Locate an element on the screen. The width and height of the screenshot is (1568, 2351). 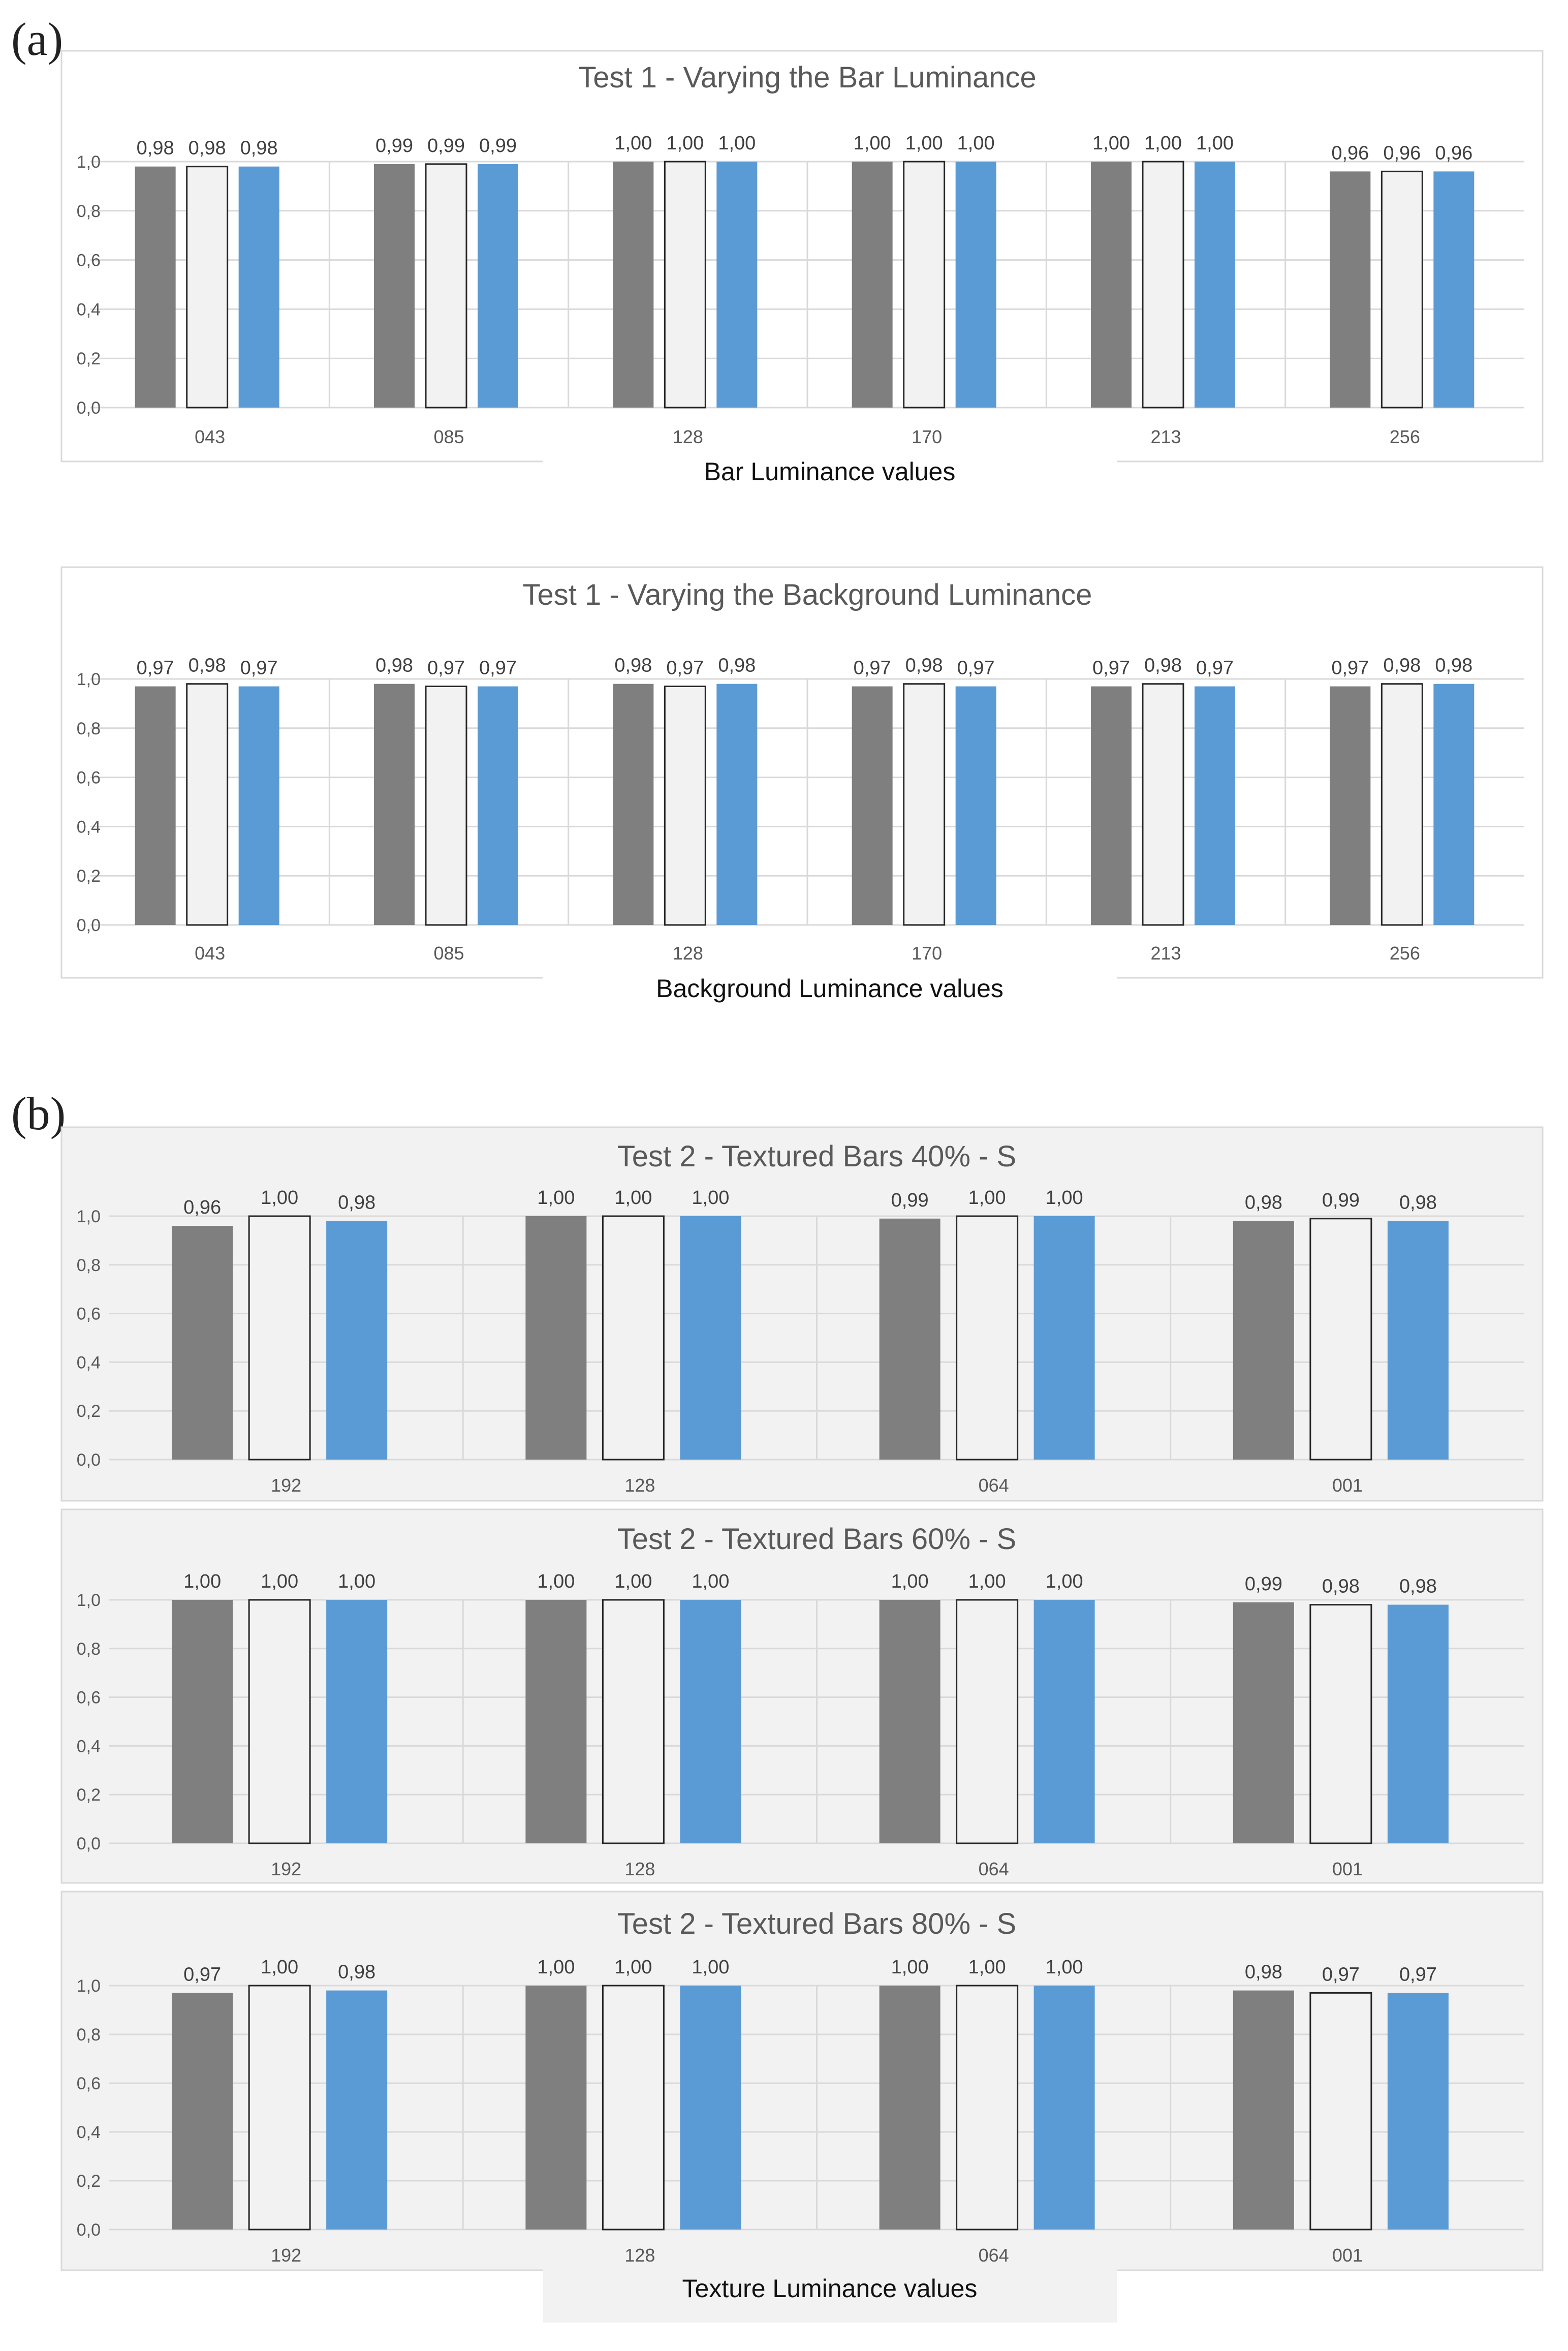
chart-title: Test 1 - Varying the Bar Luminance is located at coordinates (807, 77).